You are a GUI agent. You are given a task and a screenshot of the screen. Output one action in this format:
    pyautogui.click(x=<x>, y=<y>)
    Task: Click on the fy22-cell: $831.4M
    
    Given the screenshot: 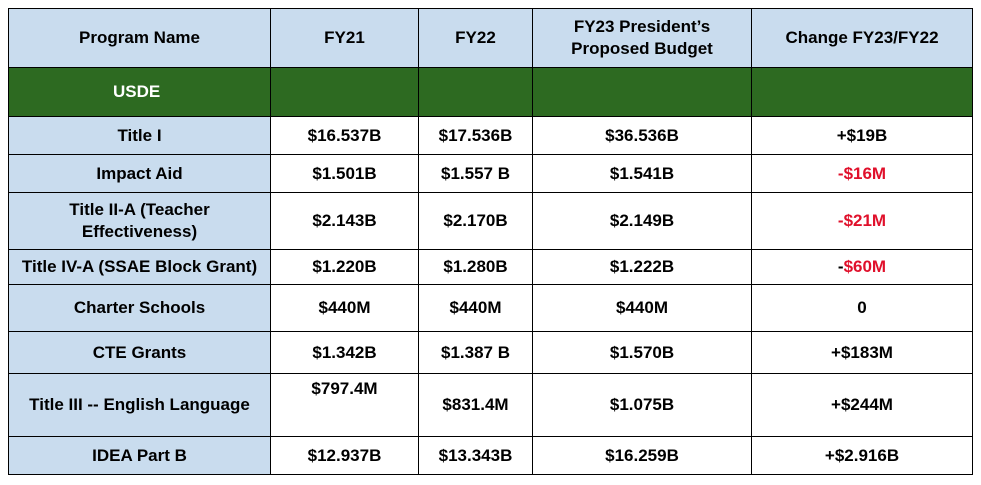 What is the action you would take?
    pyautogui.click(x=475, y=405)
    